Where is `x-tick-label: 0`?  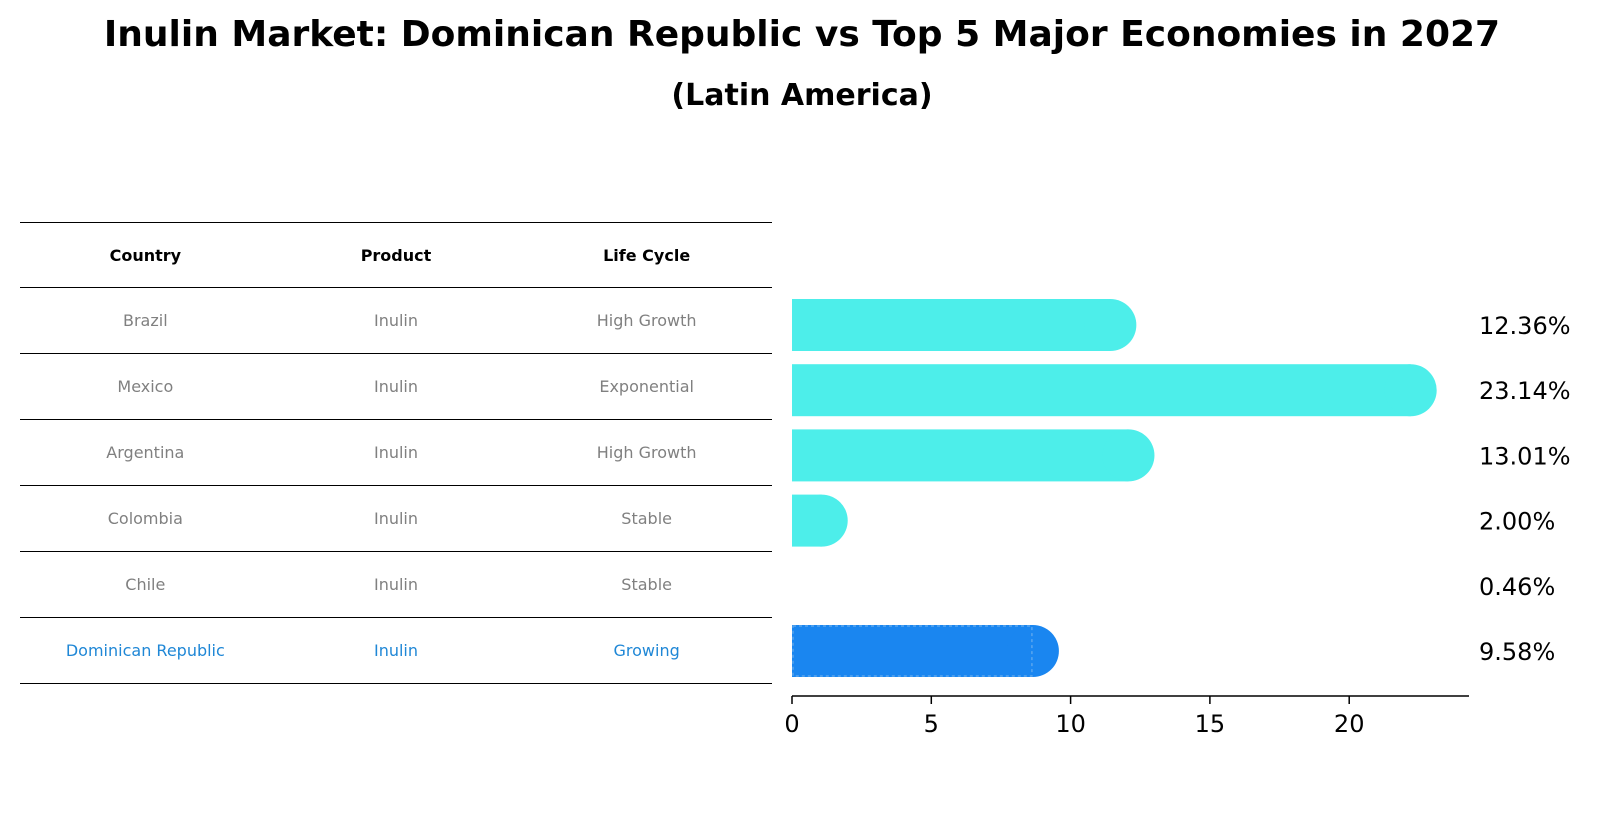
x-tick-label: 0 is located at coordinates (791, 724).